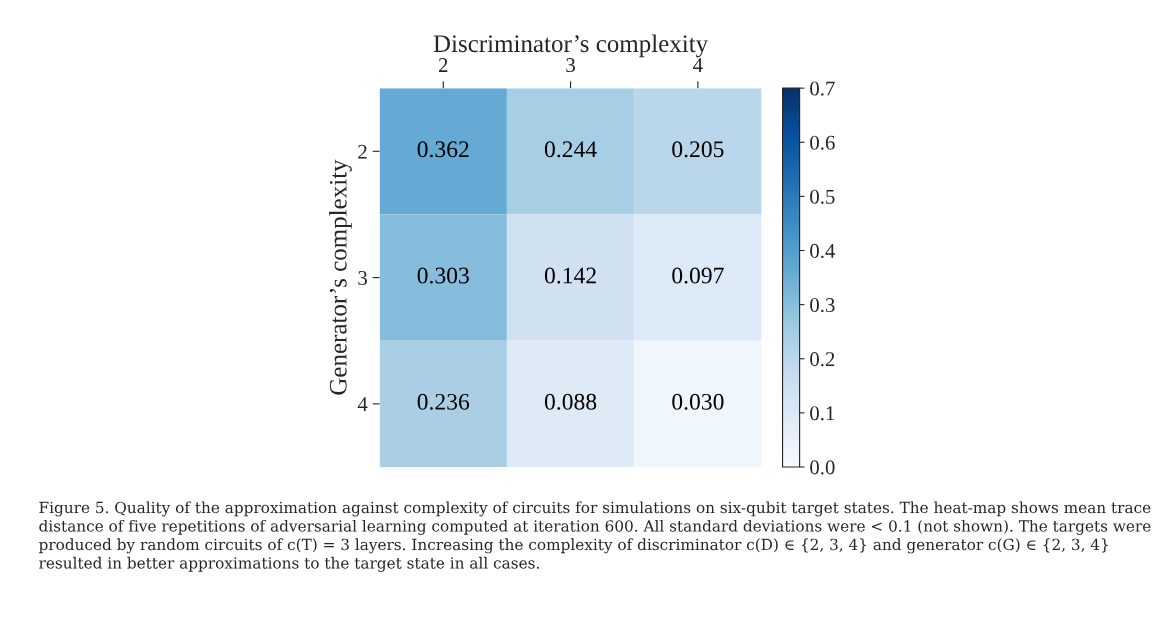 This screenshot has height=619, width=1168. What do you see at coordinates (340, 277) in the screenshot?
I see `y-axis-title: Generator’s complexity` at bounding box center [340, 277].